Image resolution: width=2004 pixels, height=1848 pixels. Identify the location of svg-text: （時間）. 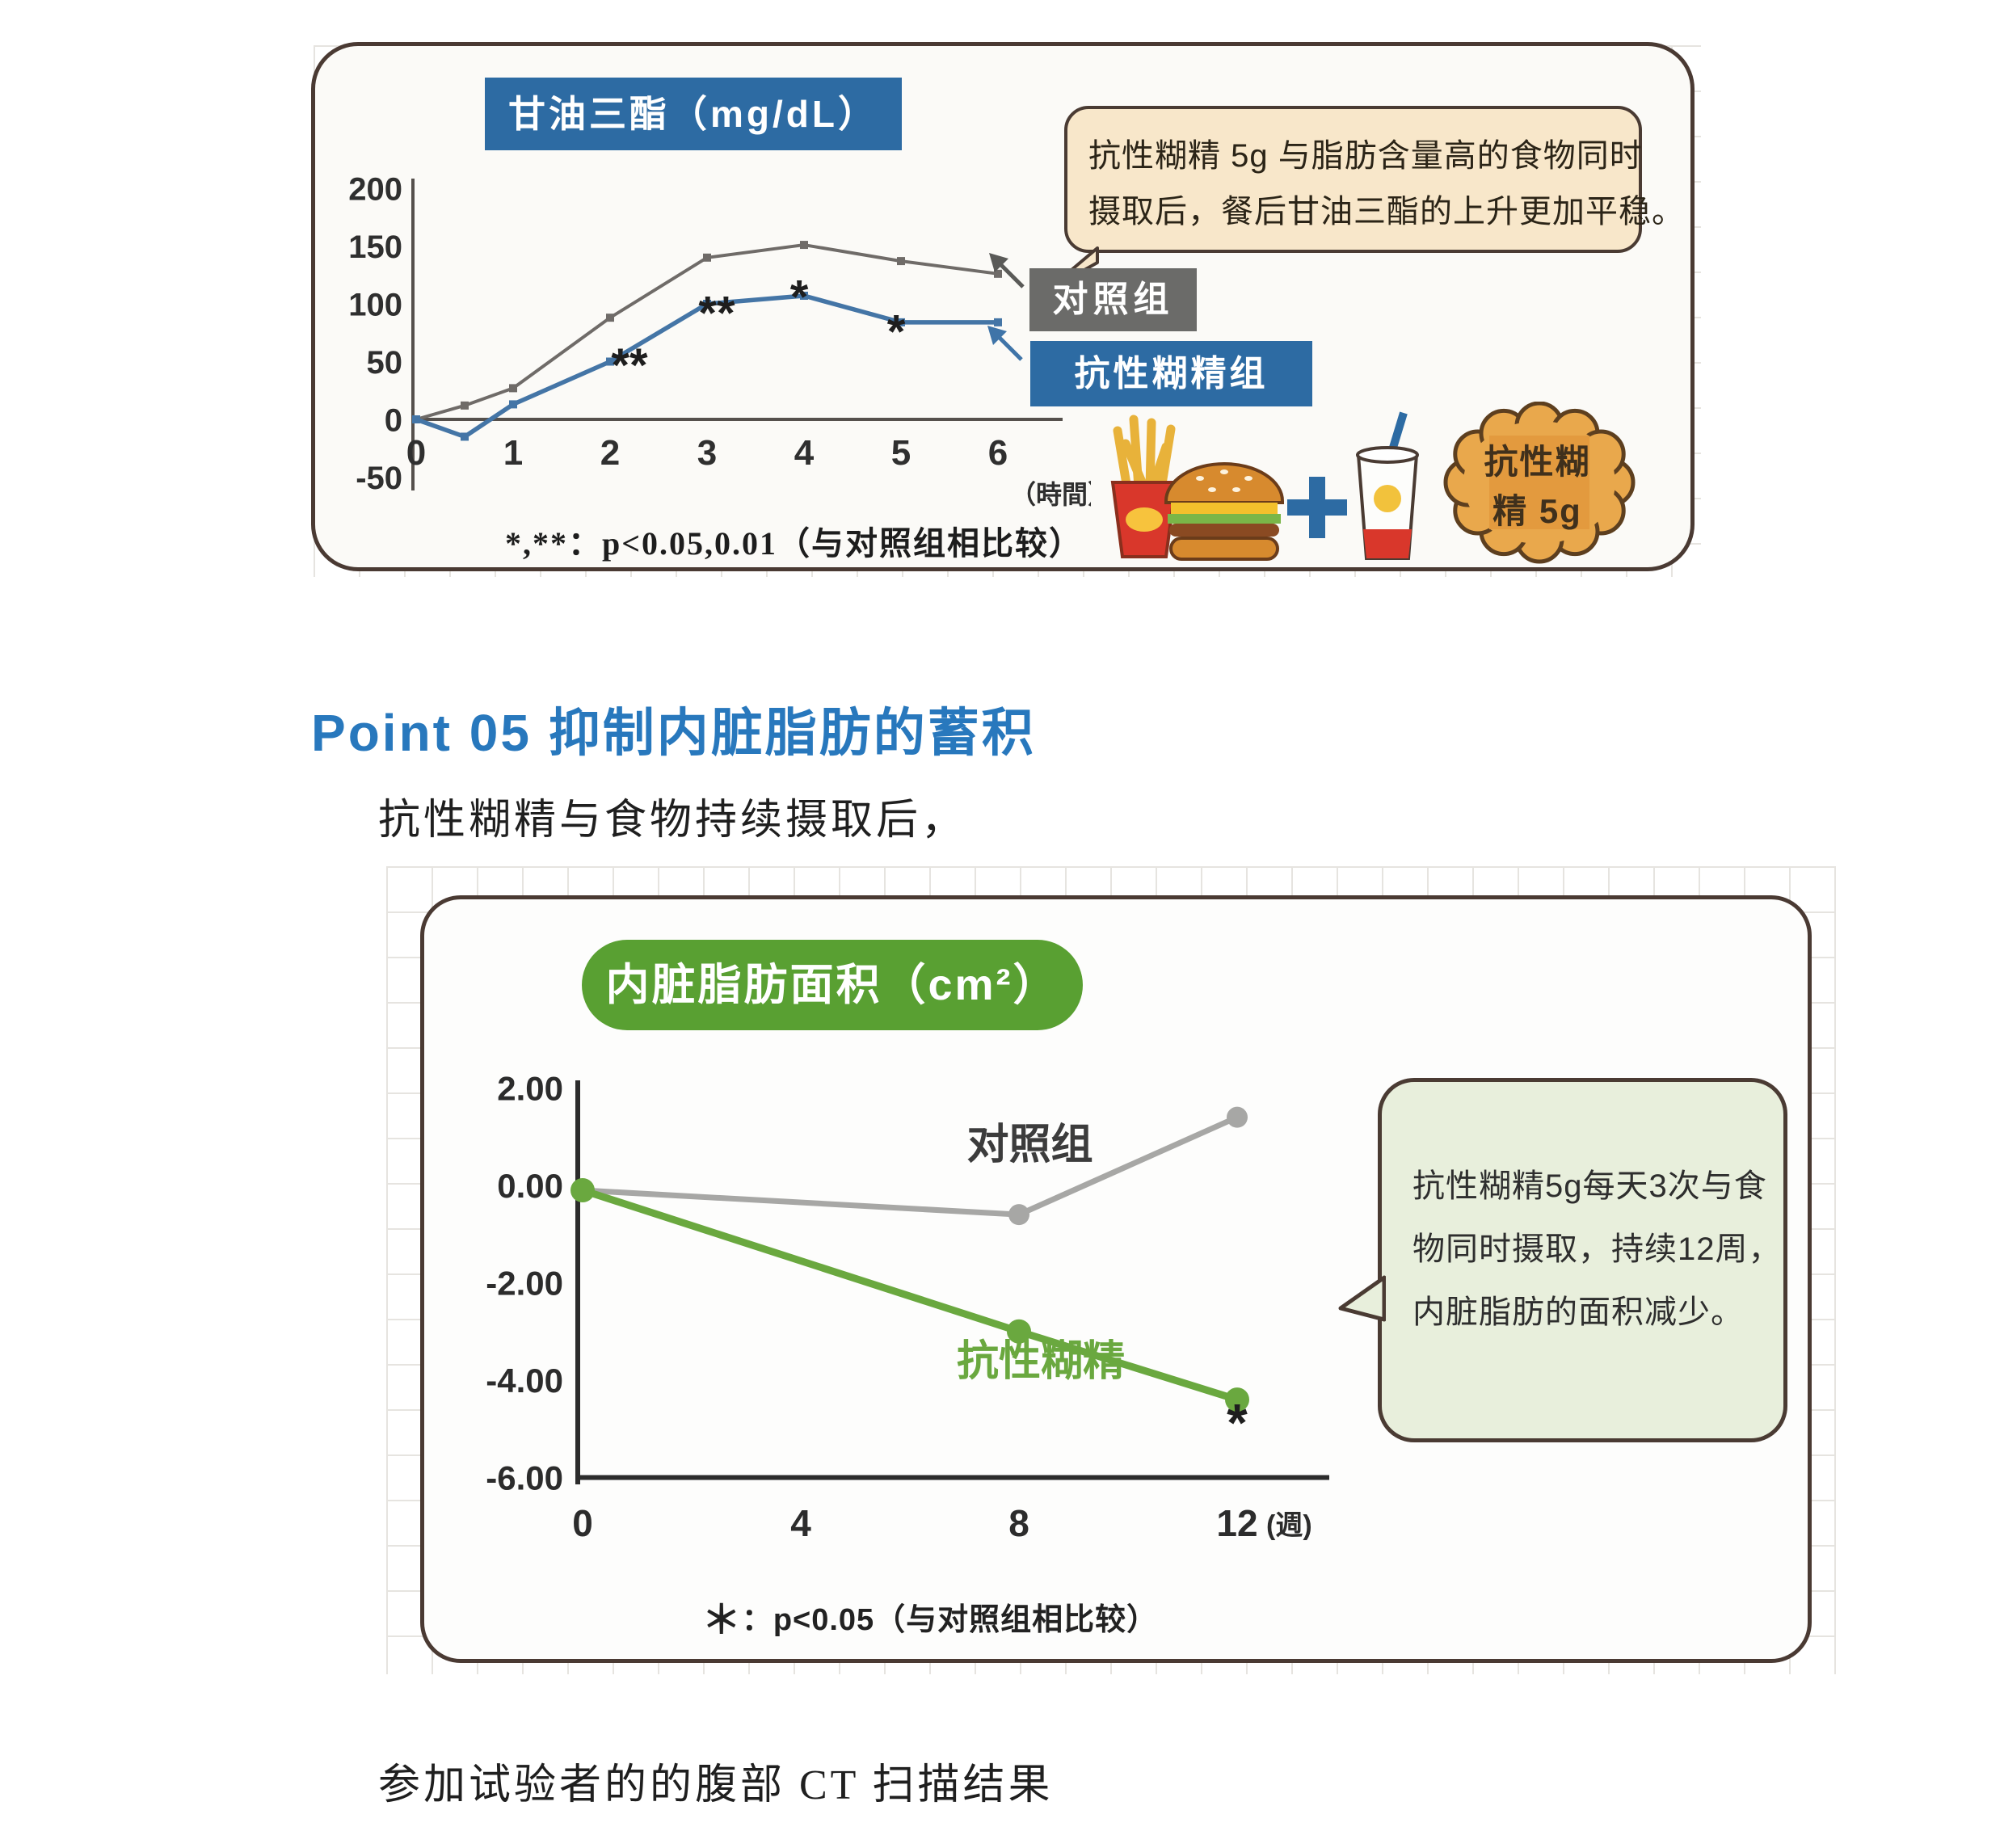
(1050, 494).